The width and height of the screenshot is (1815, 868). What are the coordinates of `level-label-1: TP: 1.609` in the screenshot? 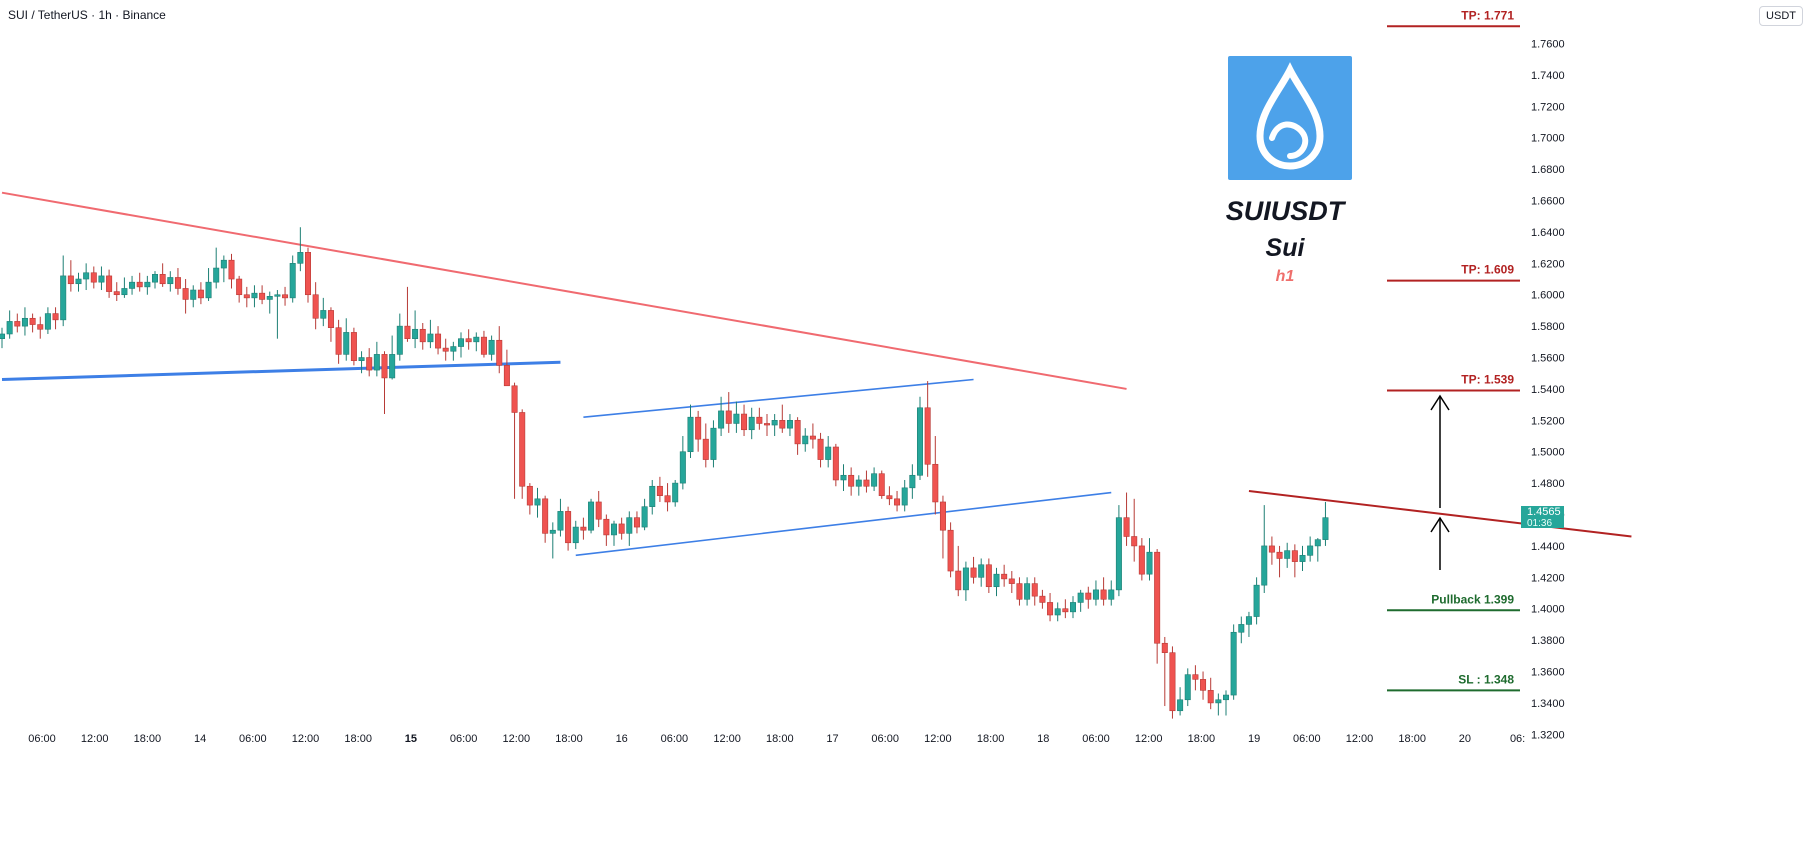 It's located at (1487, 270).